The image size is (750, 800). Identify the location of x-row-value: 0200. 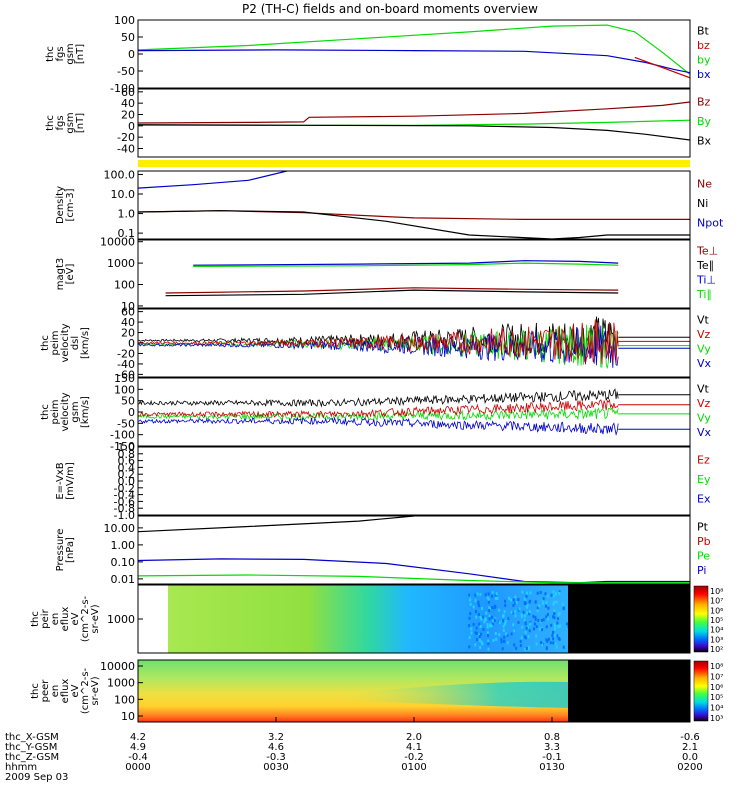
(689, 767).